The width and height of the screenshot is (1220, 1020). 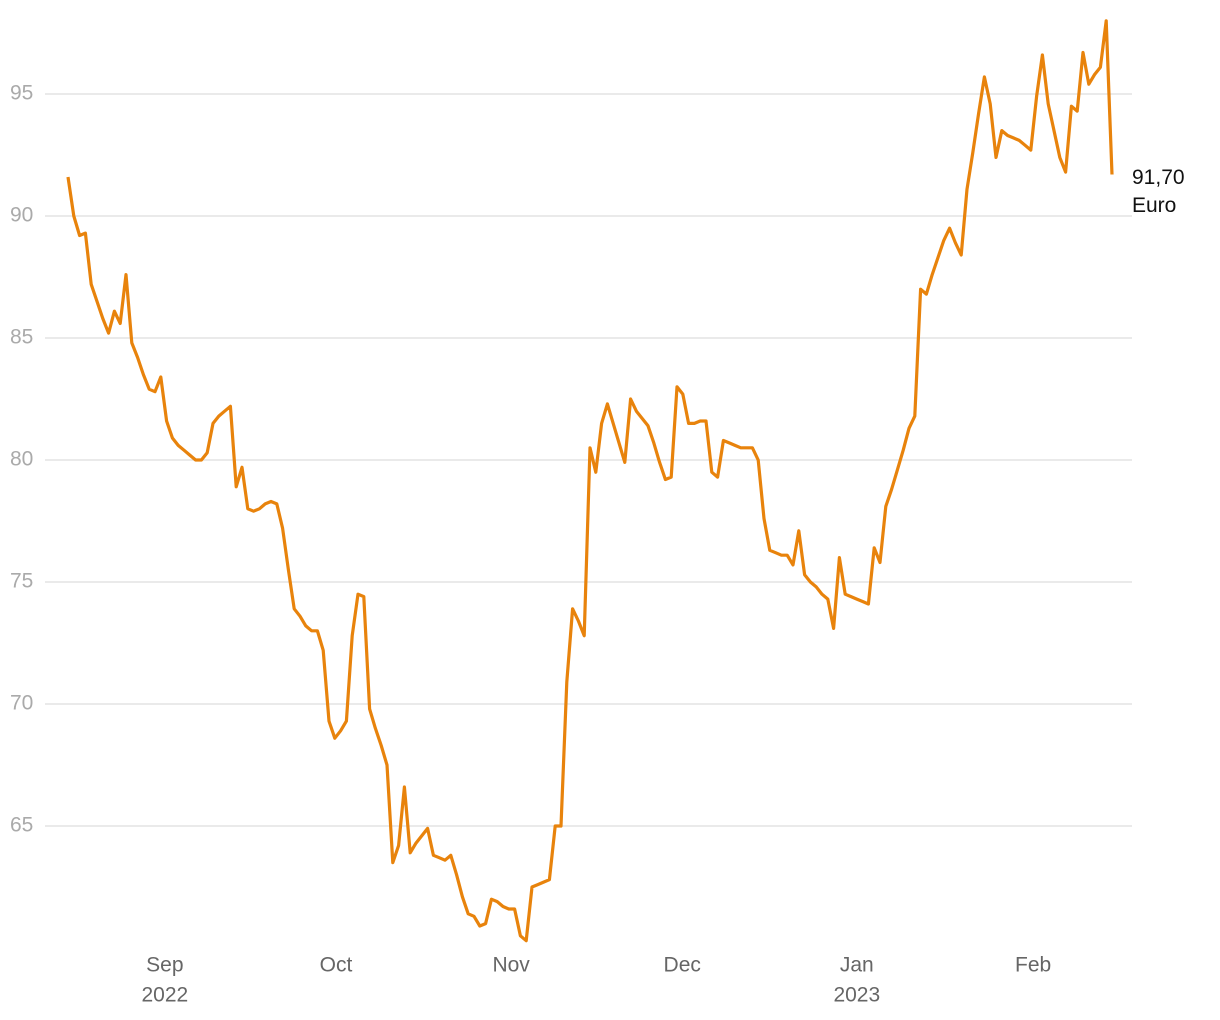 I want to click on x-tick-label: Feb, so click(x=1033, y=965).